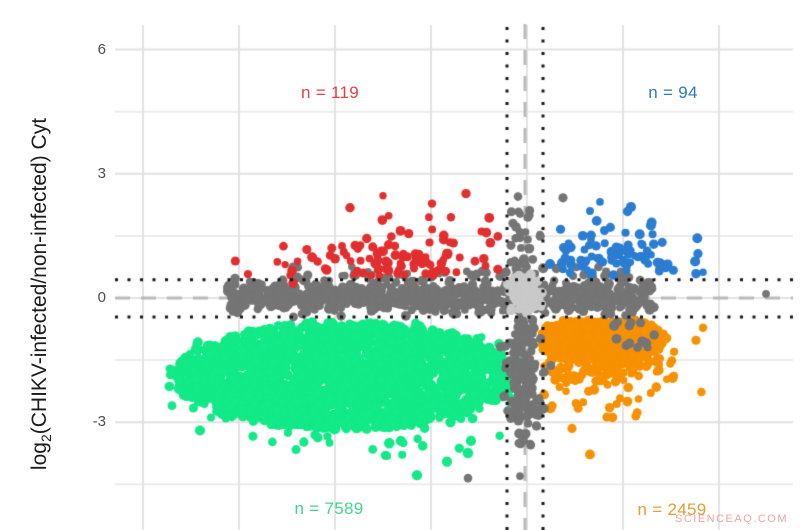 The image size is (800, 530). What do you see at coordinates (99, 421) in the screenshot?
I see `y-tick-minus-3: -3` at bounding box center [99, 421].